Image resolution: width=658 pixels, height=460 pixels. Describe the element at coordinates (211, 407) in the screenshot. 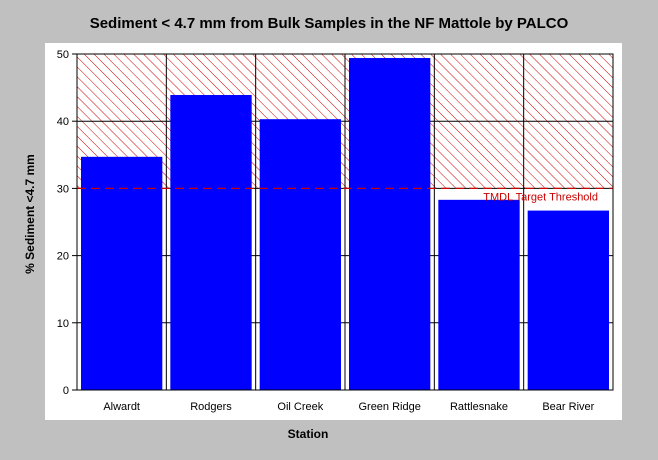

I see `x-tick-label: Rodgers` at that location.